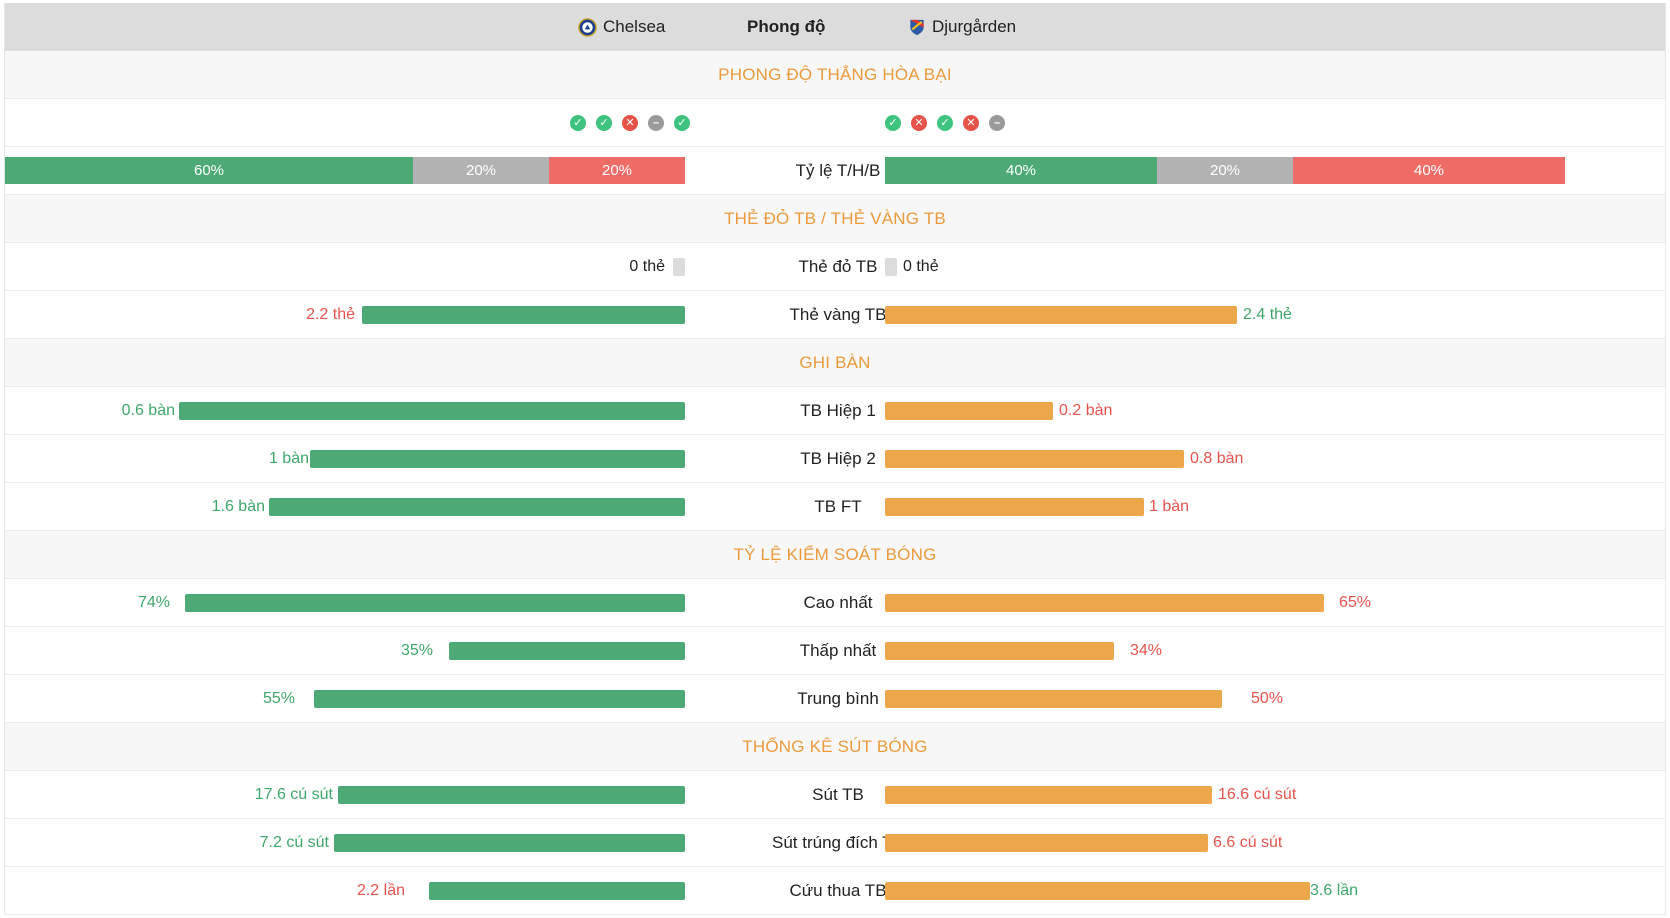  Describe the element at coordinates (838, 458) in the screenshot. I see `goals-label: TB Hiệp 2` at that location.